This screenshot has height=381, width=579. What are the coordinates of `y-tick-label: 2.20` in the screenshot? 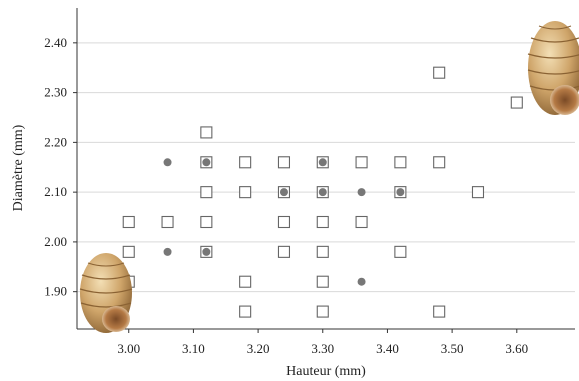 It's located at (55, 141).